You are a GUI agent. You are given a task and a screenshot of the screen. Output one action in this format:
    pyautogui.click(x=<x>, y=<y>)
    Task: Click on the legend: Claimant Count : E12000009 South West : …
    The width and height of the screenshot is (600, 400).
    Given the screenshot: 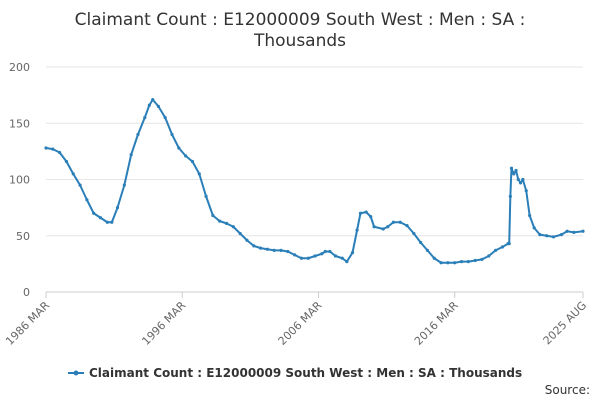 What is the action you would take?
    pyautogui.click(x=295, y=373)
    